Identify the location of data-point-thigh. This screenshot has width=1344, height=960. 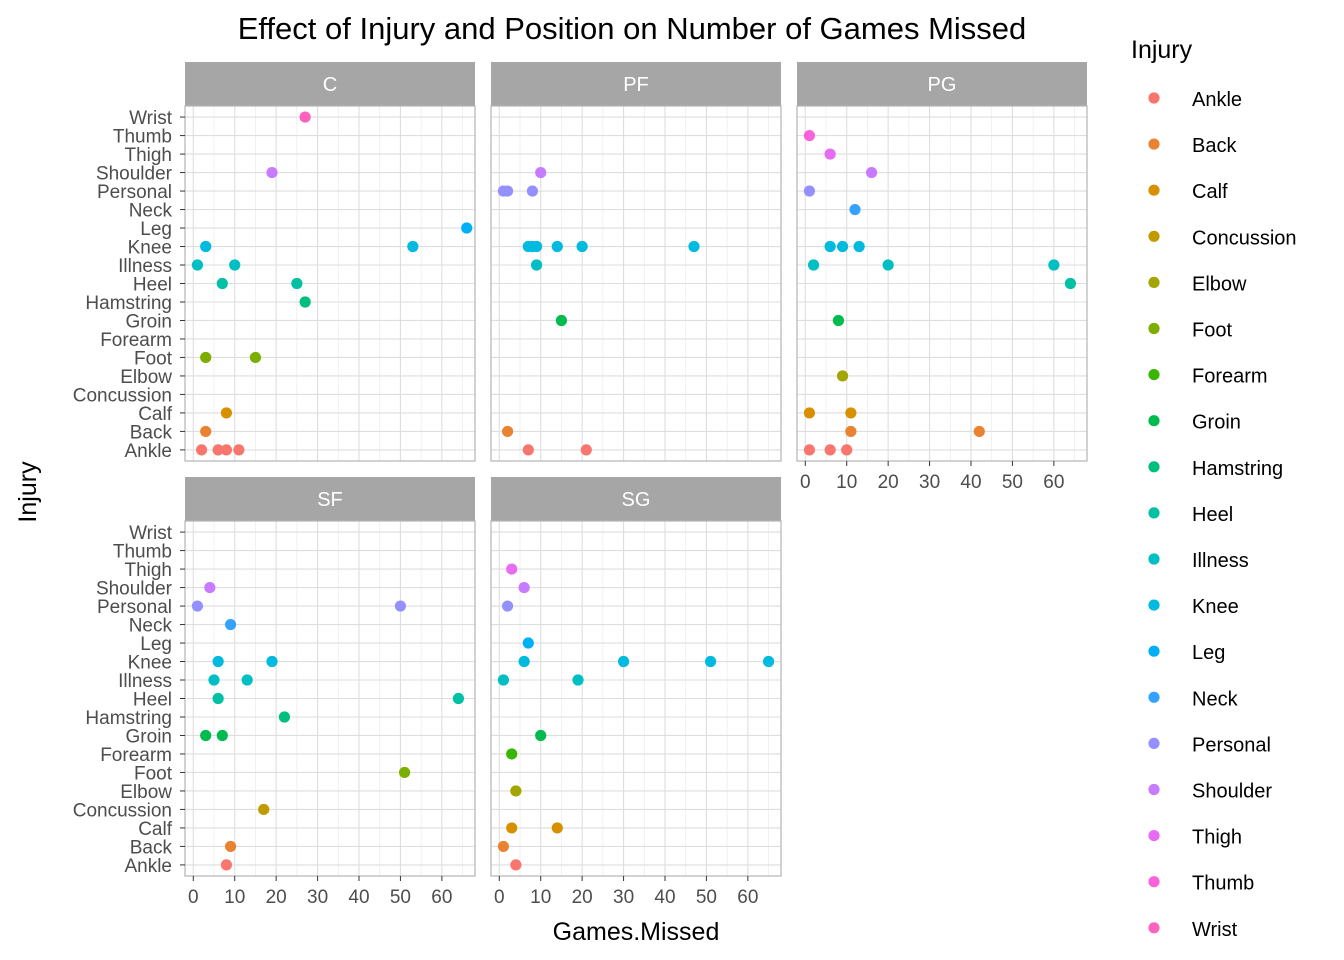
(512, 569).